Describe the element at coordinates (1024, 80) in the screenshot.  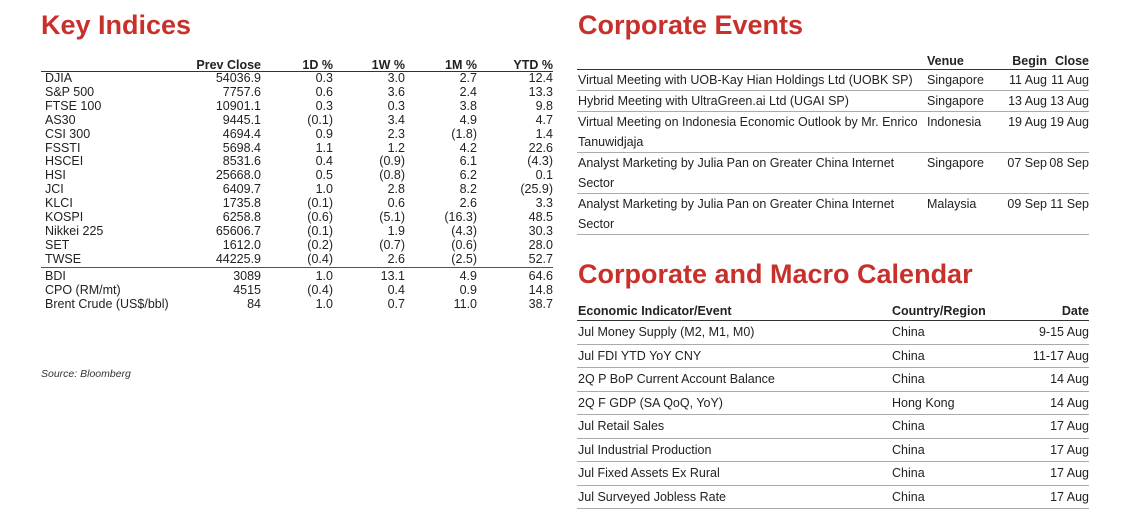
I see `event-begin: 11 Aug` at that location.